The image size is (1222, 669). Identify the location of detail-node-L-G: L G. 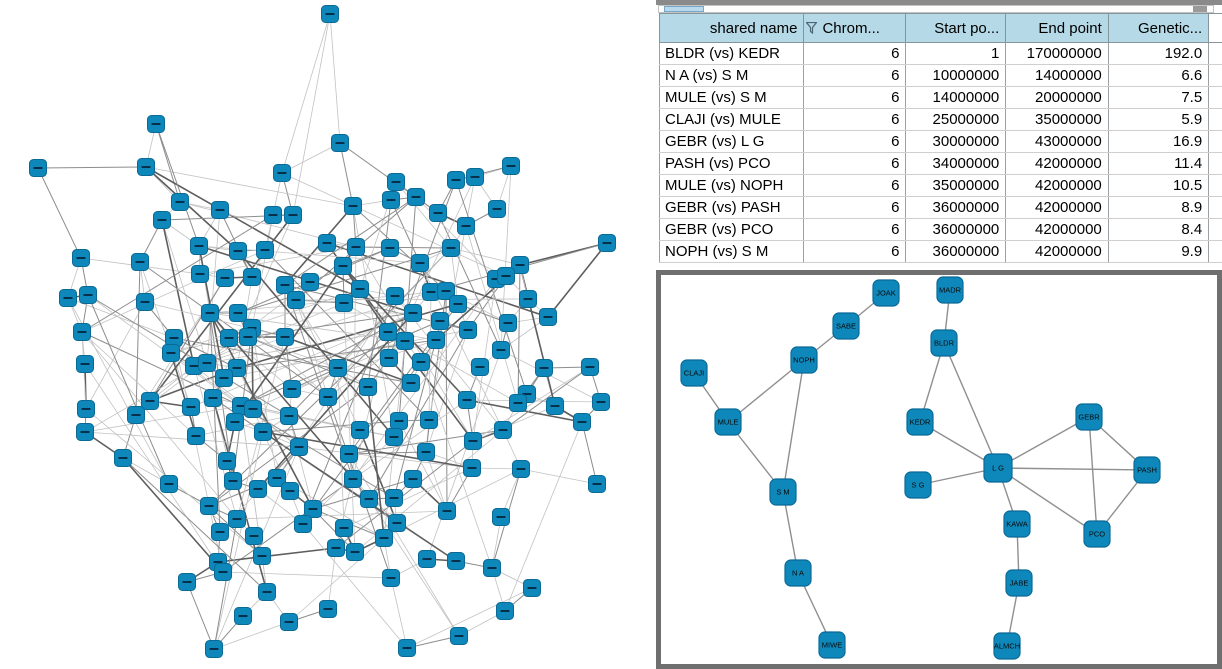
(998, 468).